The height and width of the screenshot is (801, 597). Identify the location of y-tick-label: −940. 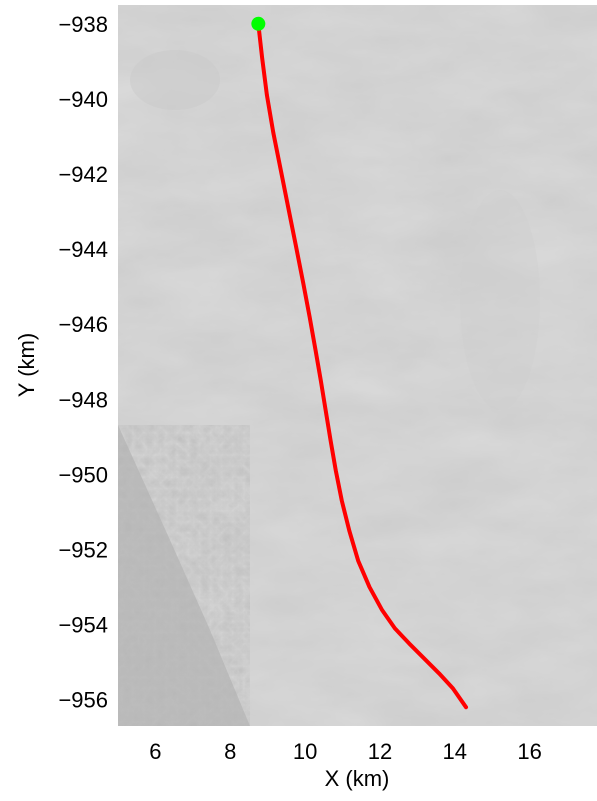
(83, 99).